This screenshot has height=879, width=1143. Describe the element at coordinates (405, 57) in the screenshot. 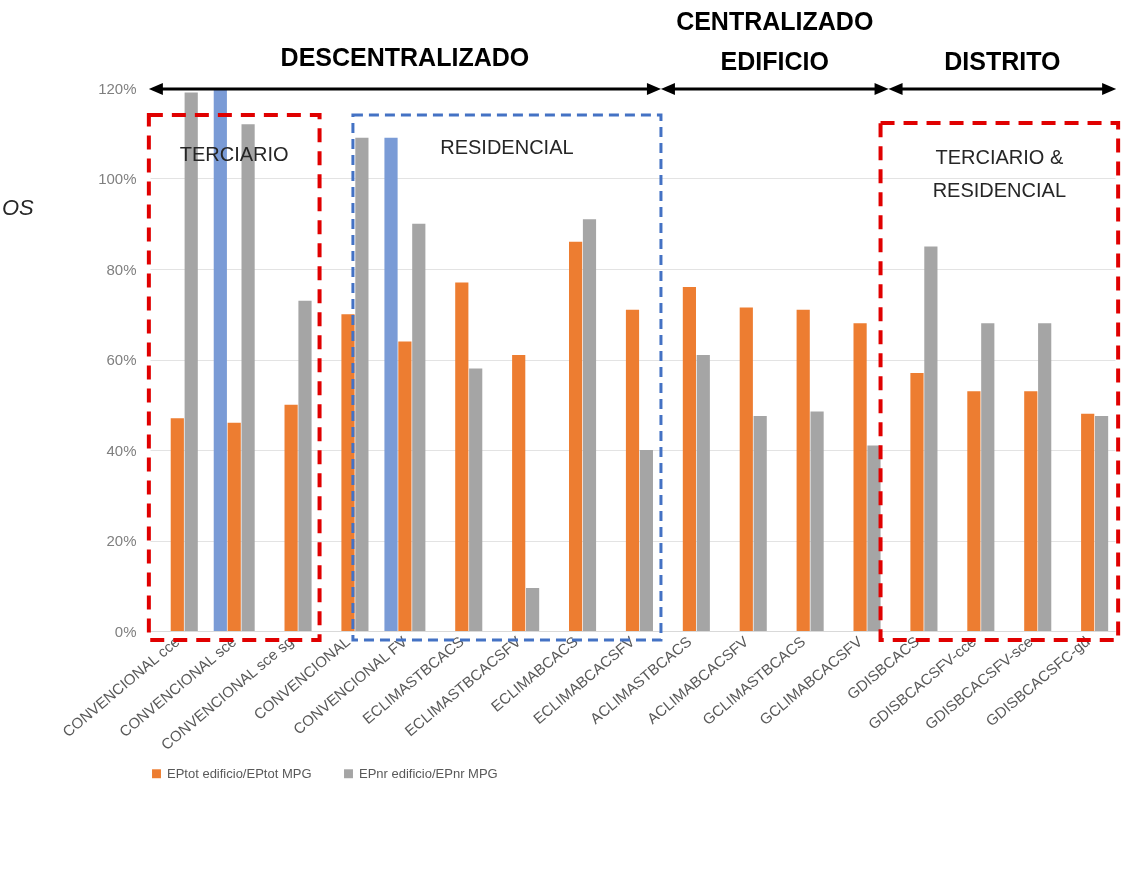

I see `text: DESCENTRALIZADO` at that location.